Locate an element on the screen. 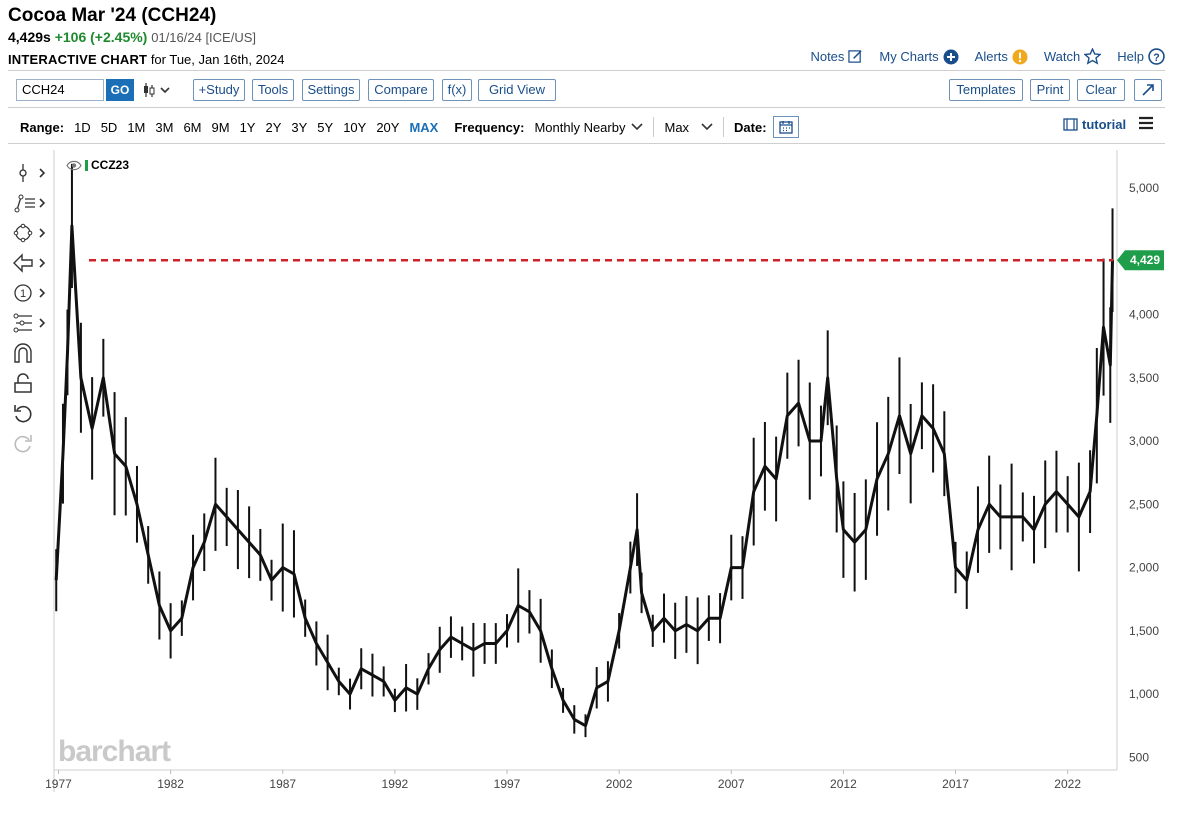 This screenshot has width=1179, height=814. help-label: Help is located at coordinates (1130, 56).